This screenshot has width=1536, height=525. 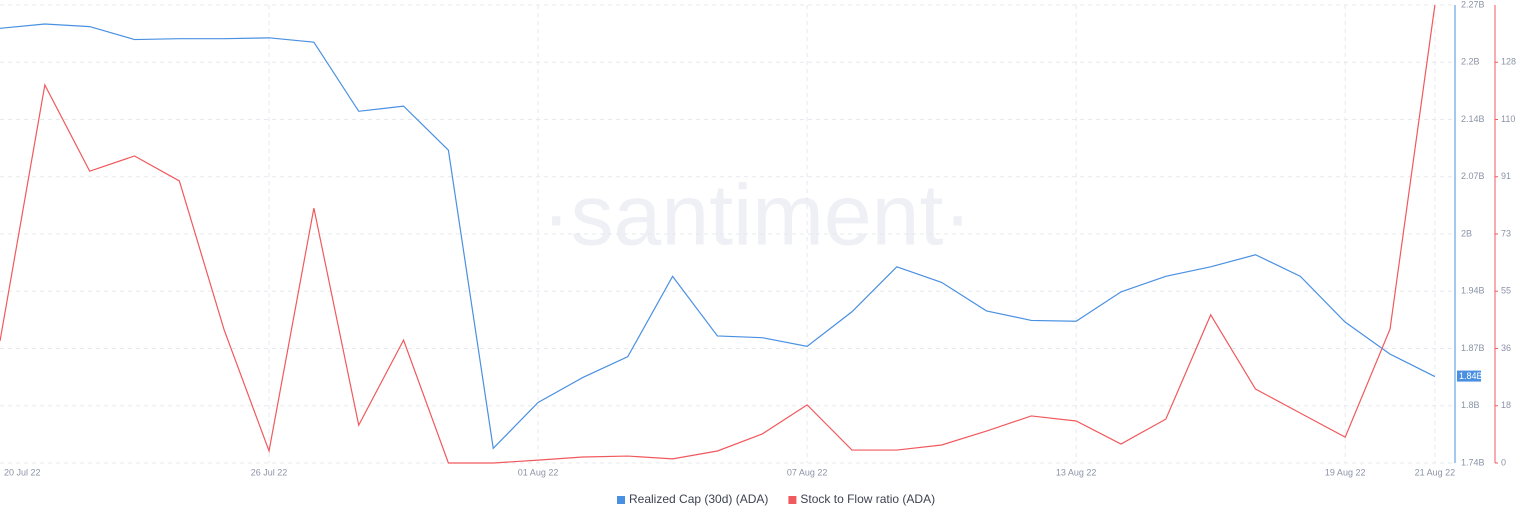 I want to click on y-tick-label: 1.8B, so click(x=1470, y=405).